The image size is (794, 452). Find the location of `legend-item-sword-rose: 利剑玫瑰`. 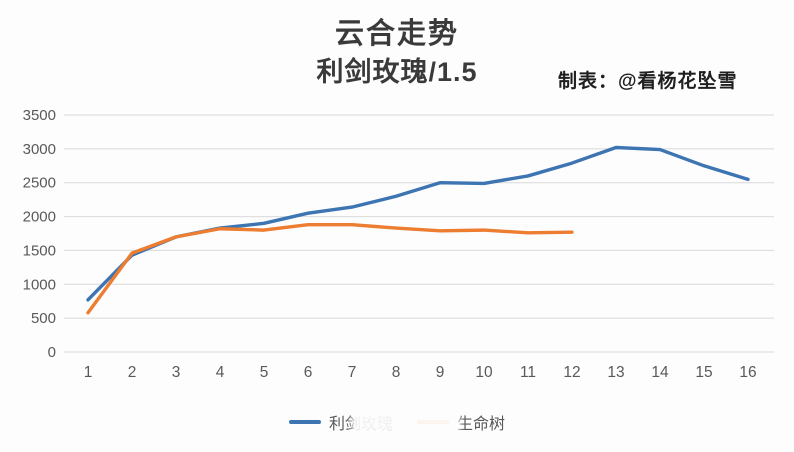

legend-item-sword-rose: 利剑玫瑰 is located at coordinates (340, 422).